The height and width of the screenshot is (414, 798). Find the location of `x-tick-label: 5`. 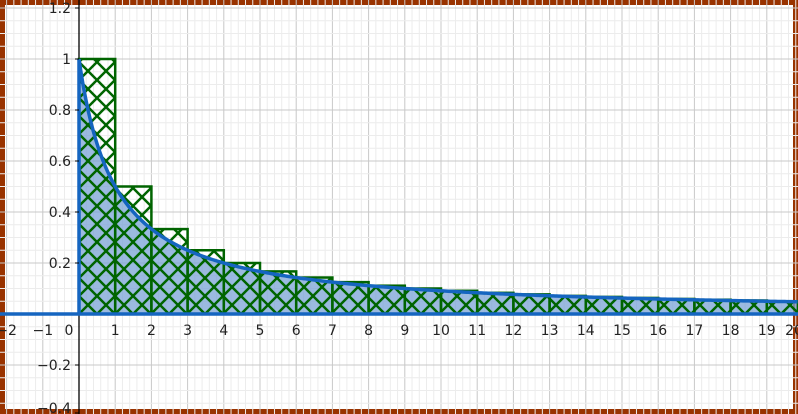

x-tick-label: 5 is located at coordinates (260, 331).